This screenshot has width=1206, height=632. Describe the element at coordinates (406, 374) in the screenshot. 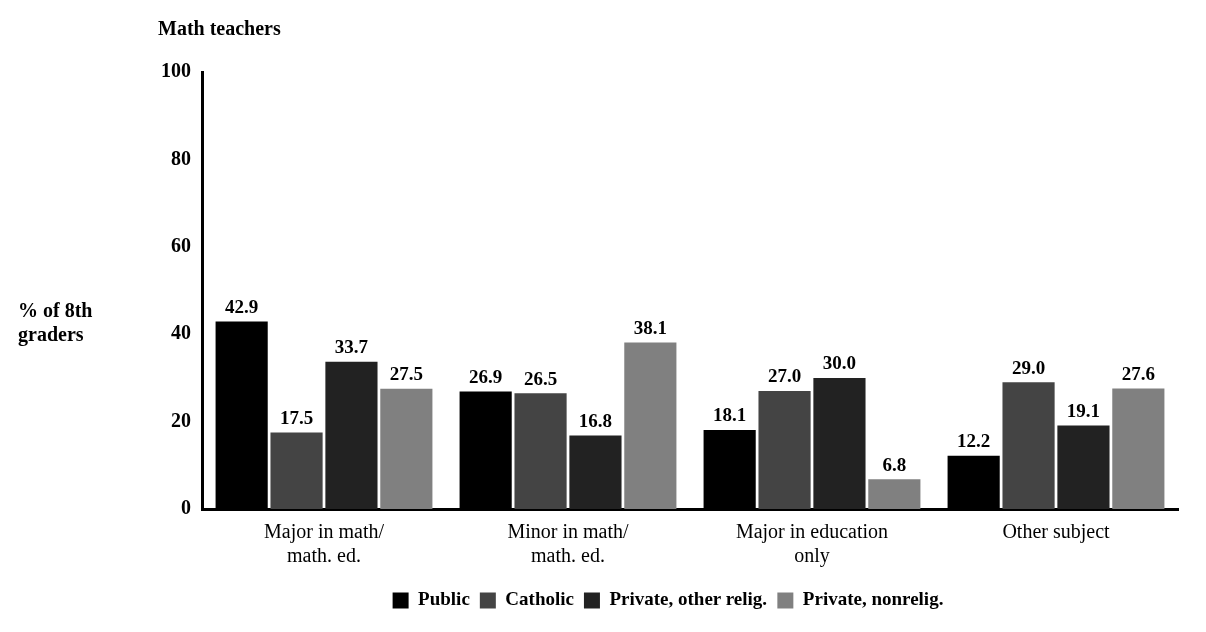

I see `data-label: 27.5` at that location.